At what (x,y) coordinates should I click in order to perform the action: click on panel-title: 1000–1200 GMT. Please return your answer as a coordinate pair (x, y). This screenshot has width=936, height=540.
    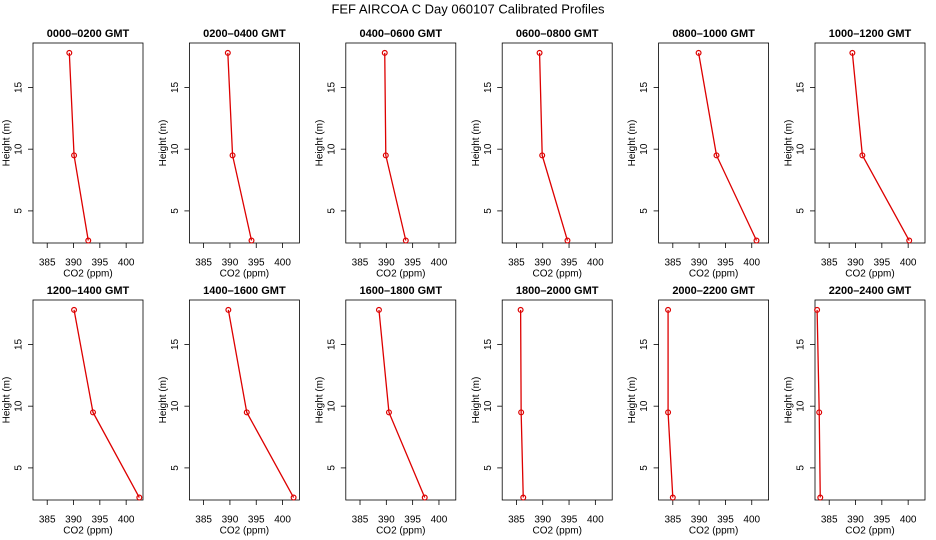
    Looking at the image, I should click on (870, 34).